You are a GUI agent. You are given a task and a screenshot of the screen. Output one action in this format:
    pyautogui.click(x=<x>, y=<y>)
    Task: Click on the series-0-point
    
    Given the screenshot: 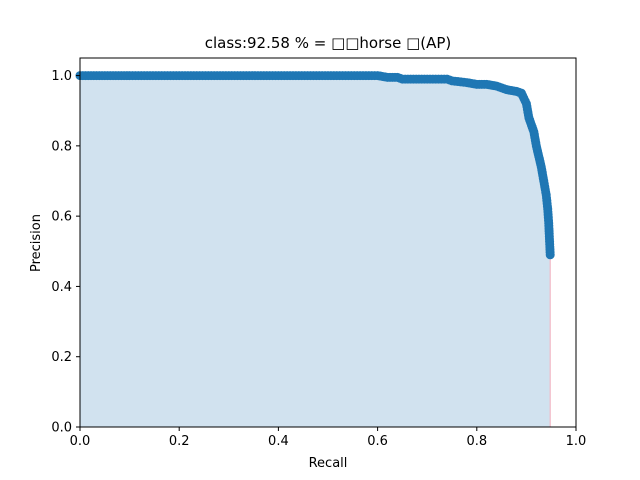 What is the action you would take?
    pyautogui.click(x=550, y=255)
    